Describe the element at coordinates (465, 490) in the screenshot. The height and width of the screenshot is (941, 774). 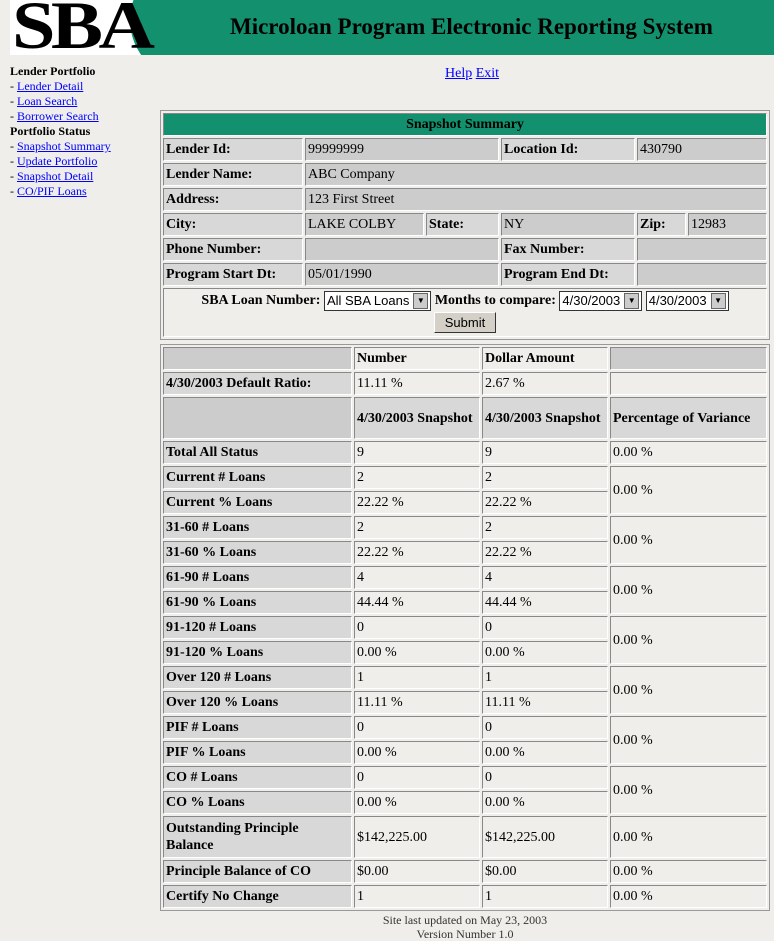
I see `table-row: Current # Loans 2 2 0.00 %` at that location.